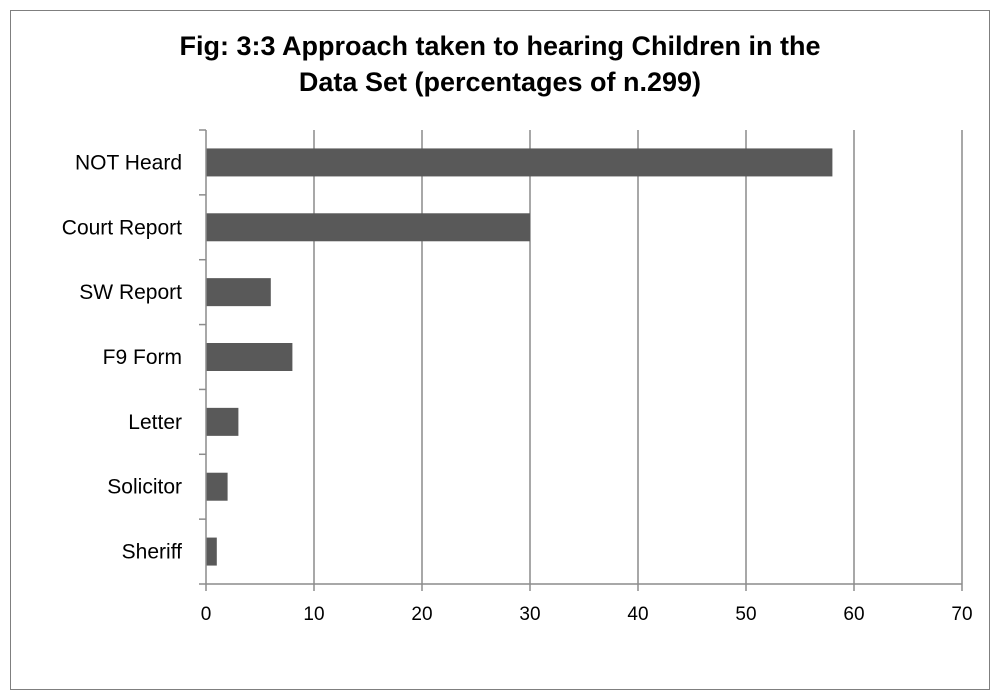 This screenshot has width=1002, height=690. Describe the element at coordinates (853, 614) in the screenshot. I see `x-tick-label: 60` at that location.